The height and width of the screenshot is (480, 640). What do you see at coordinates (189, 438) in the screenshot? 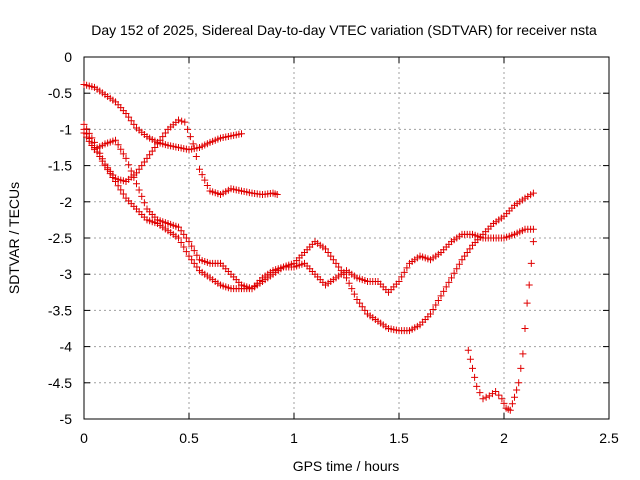
I see `x-tick-label: 0.5` at bounding box center [189, 438].